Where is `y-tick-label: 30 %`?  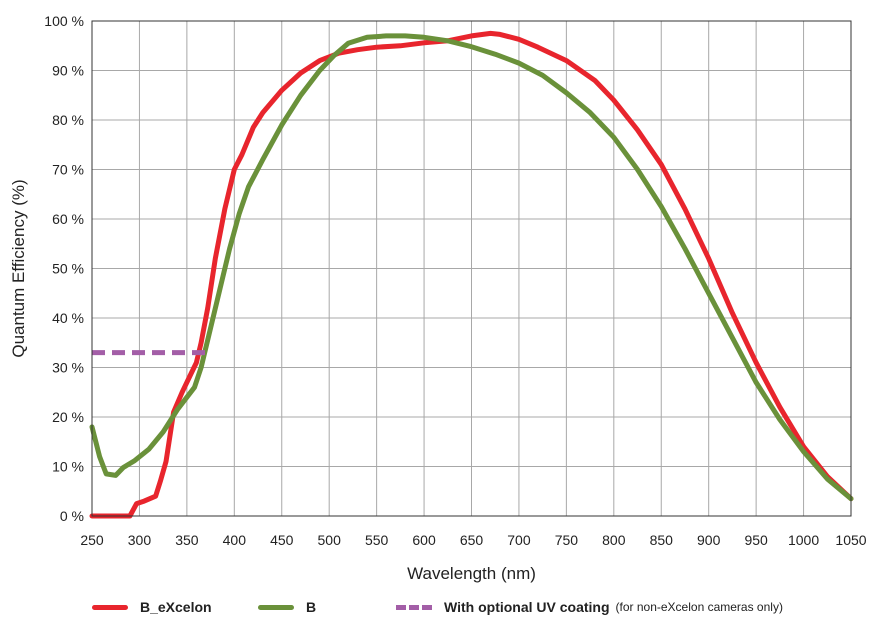 y-tick-label: 30 % is located at coordinates (68, 368).